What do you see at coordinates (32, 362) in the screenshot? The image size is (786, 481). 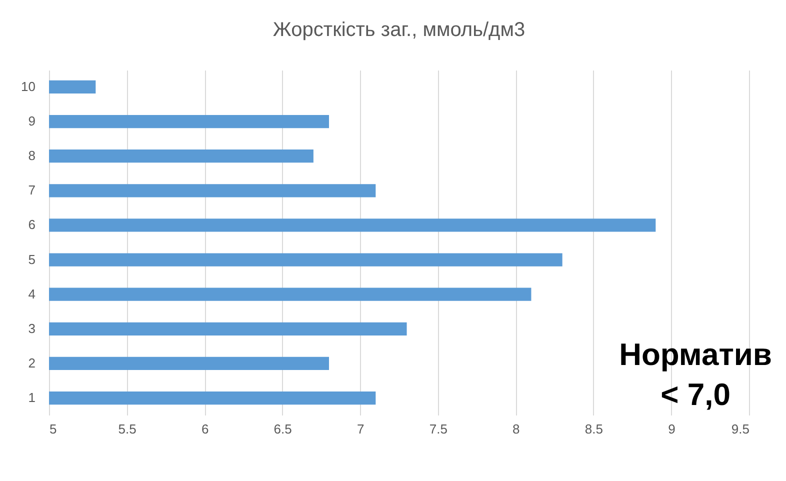 I see `y-tick-label: 2` at bounding box center [32, 362].